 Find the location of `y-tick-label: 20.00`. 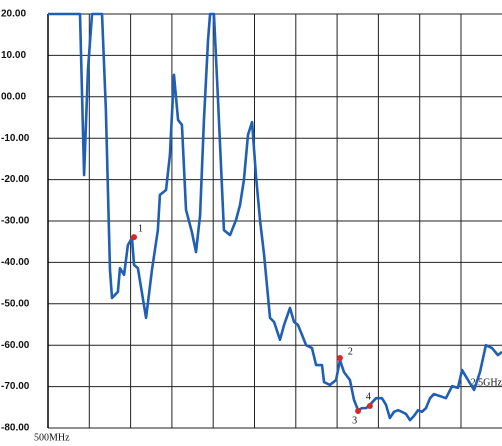

y-tick-label: 20.00 is located at coordinates (13, 14).